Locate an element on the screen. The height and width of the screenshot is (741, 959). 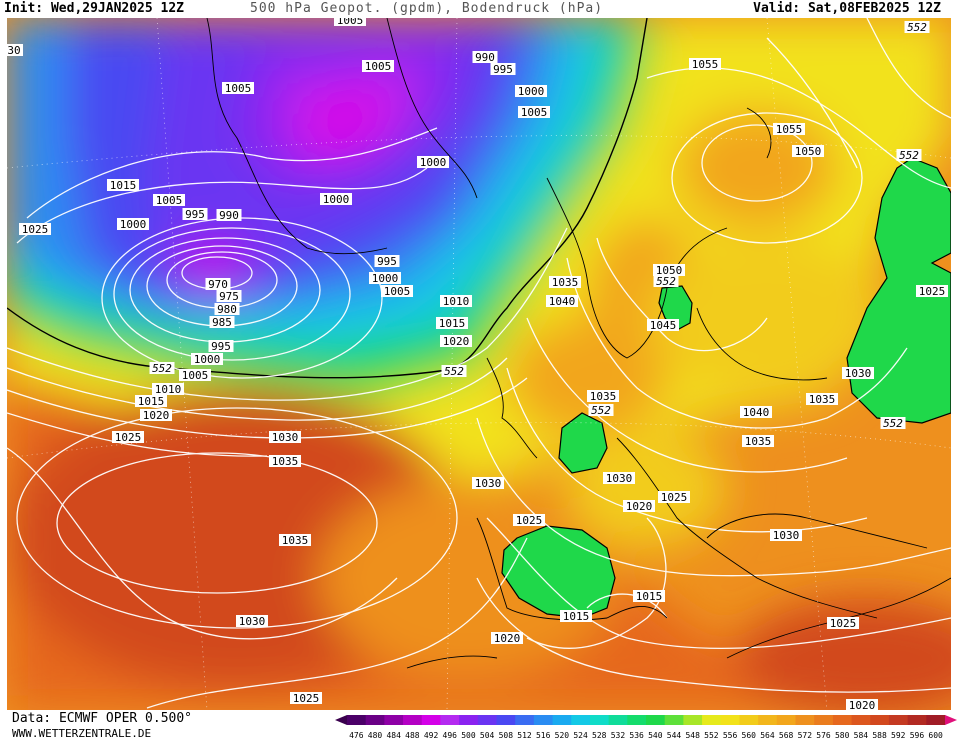
isobar-label: 970 is located at coordinates (218, 284).